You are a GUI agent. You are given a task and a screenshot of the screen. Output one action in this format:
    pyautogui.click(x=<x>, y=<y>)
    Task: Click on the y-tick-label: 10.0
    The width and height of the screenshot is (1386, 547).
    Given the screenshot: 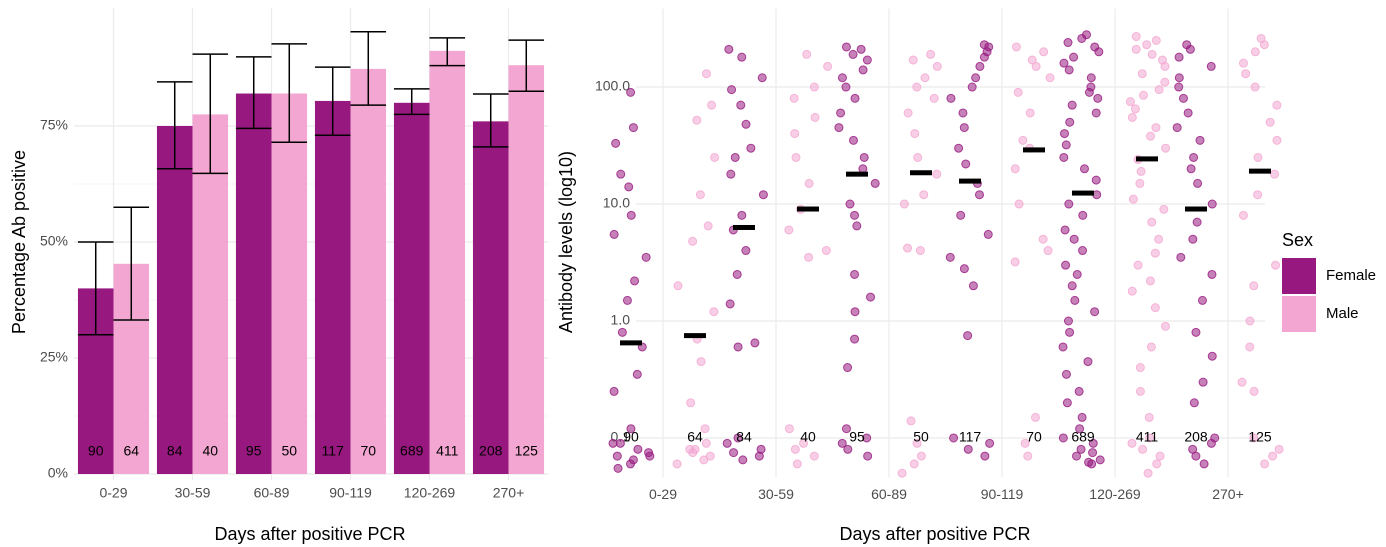 What is the action you would take?
    pyautogui.click(x=616, y=203)
    